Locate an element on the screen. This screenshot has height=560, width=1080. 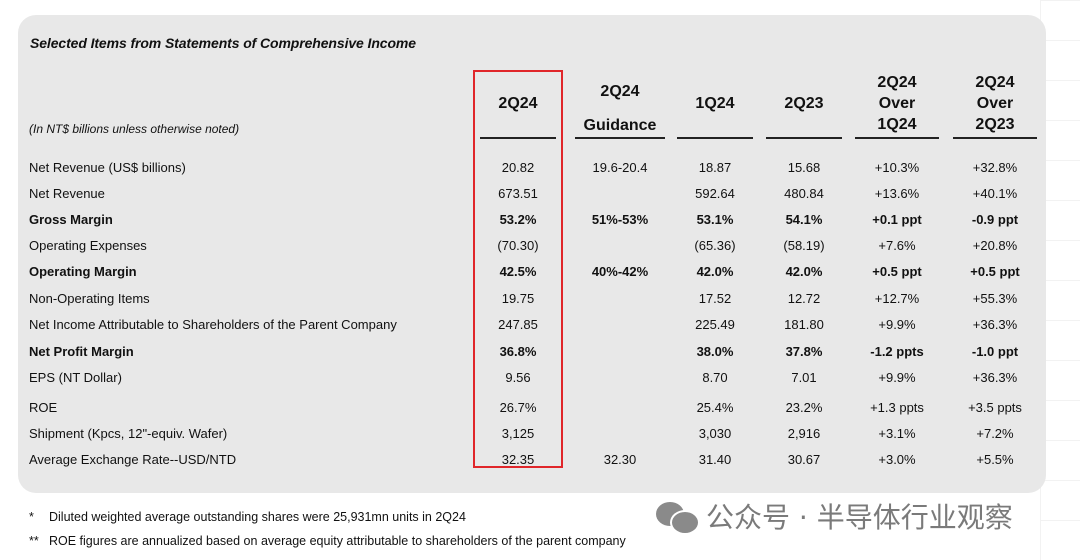
row-label: Non-Operating Items is located at coordinates (89, 298).